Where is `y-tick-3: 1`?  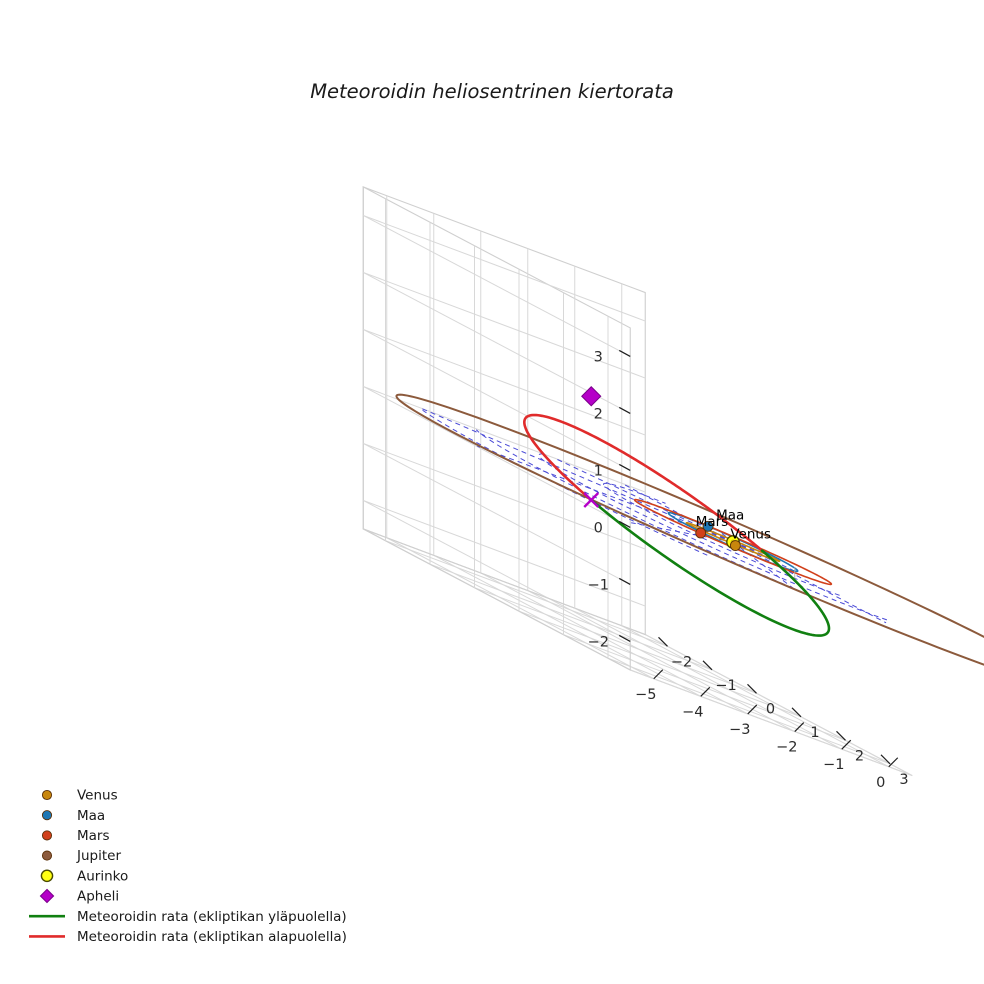 y-tick-3: 1 is located at coordinates (814, 733).